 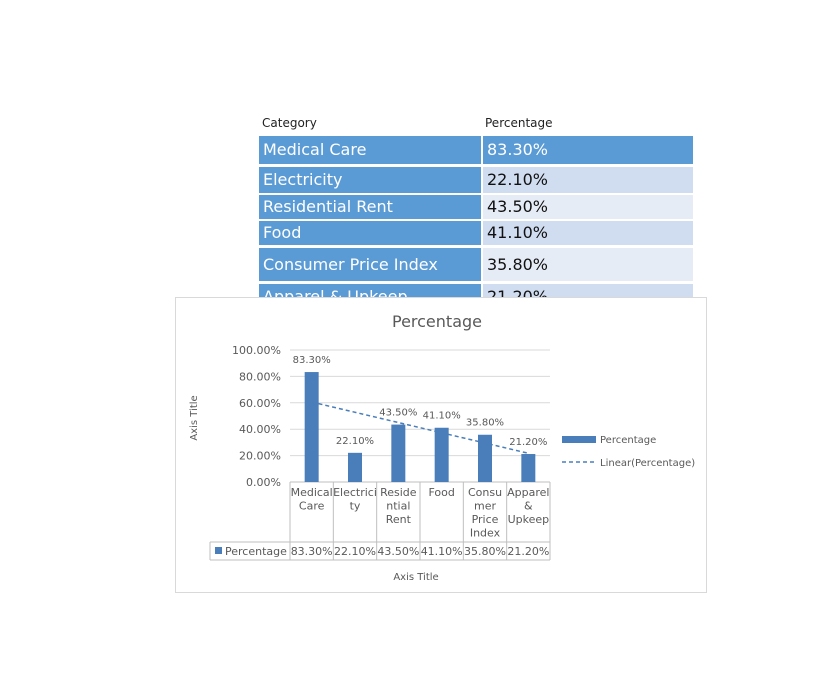 What do you see at coordinates (442, 416) in the screenshot?
I see `data-label: 41.10%` at bounding box center [442, 416].